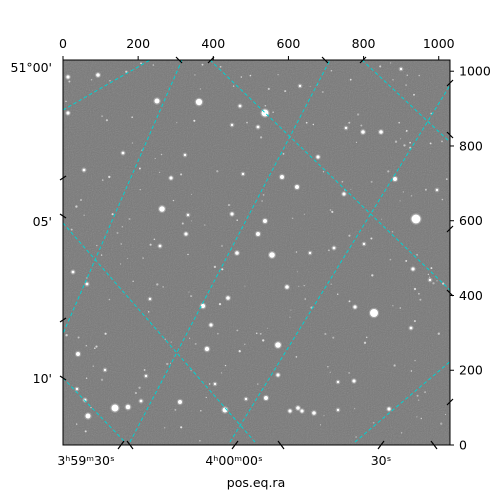 The image size is (500, 500). Describe the element at coordinates (364, 43) in the screenshot. I see `top-tick-label: 800` at that location.